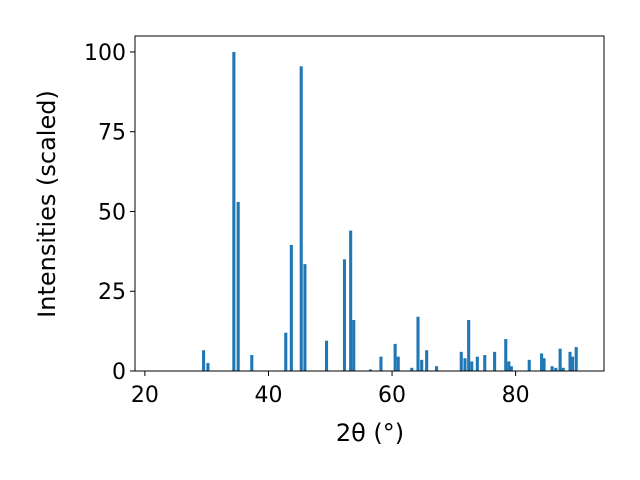  Describe the element at coordinates (112, 133) in the screenshot. I see `y-tick-label: 75` at that location.